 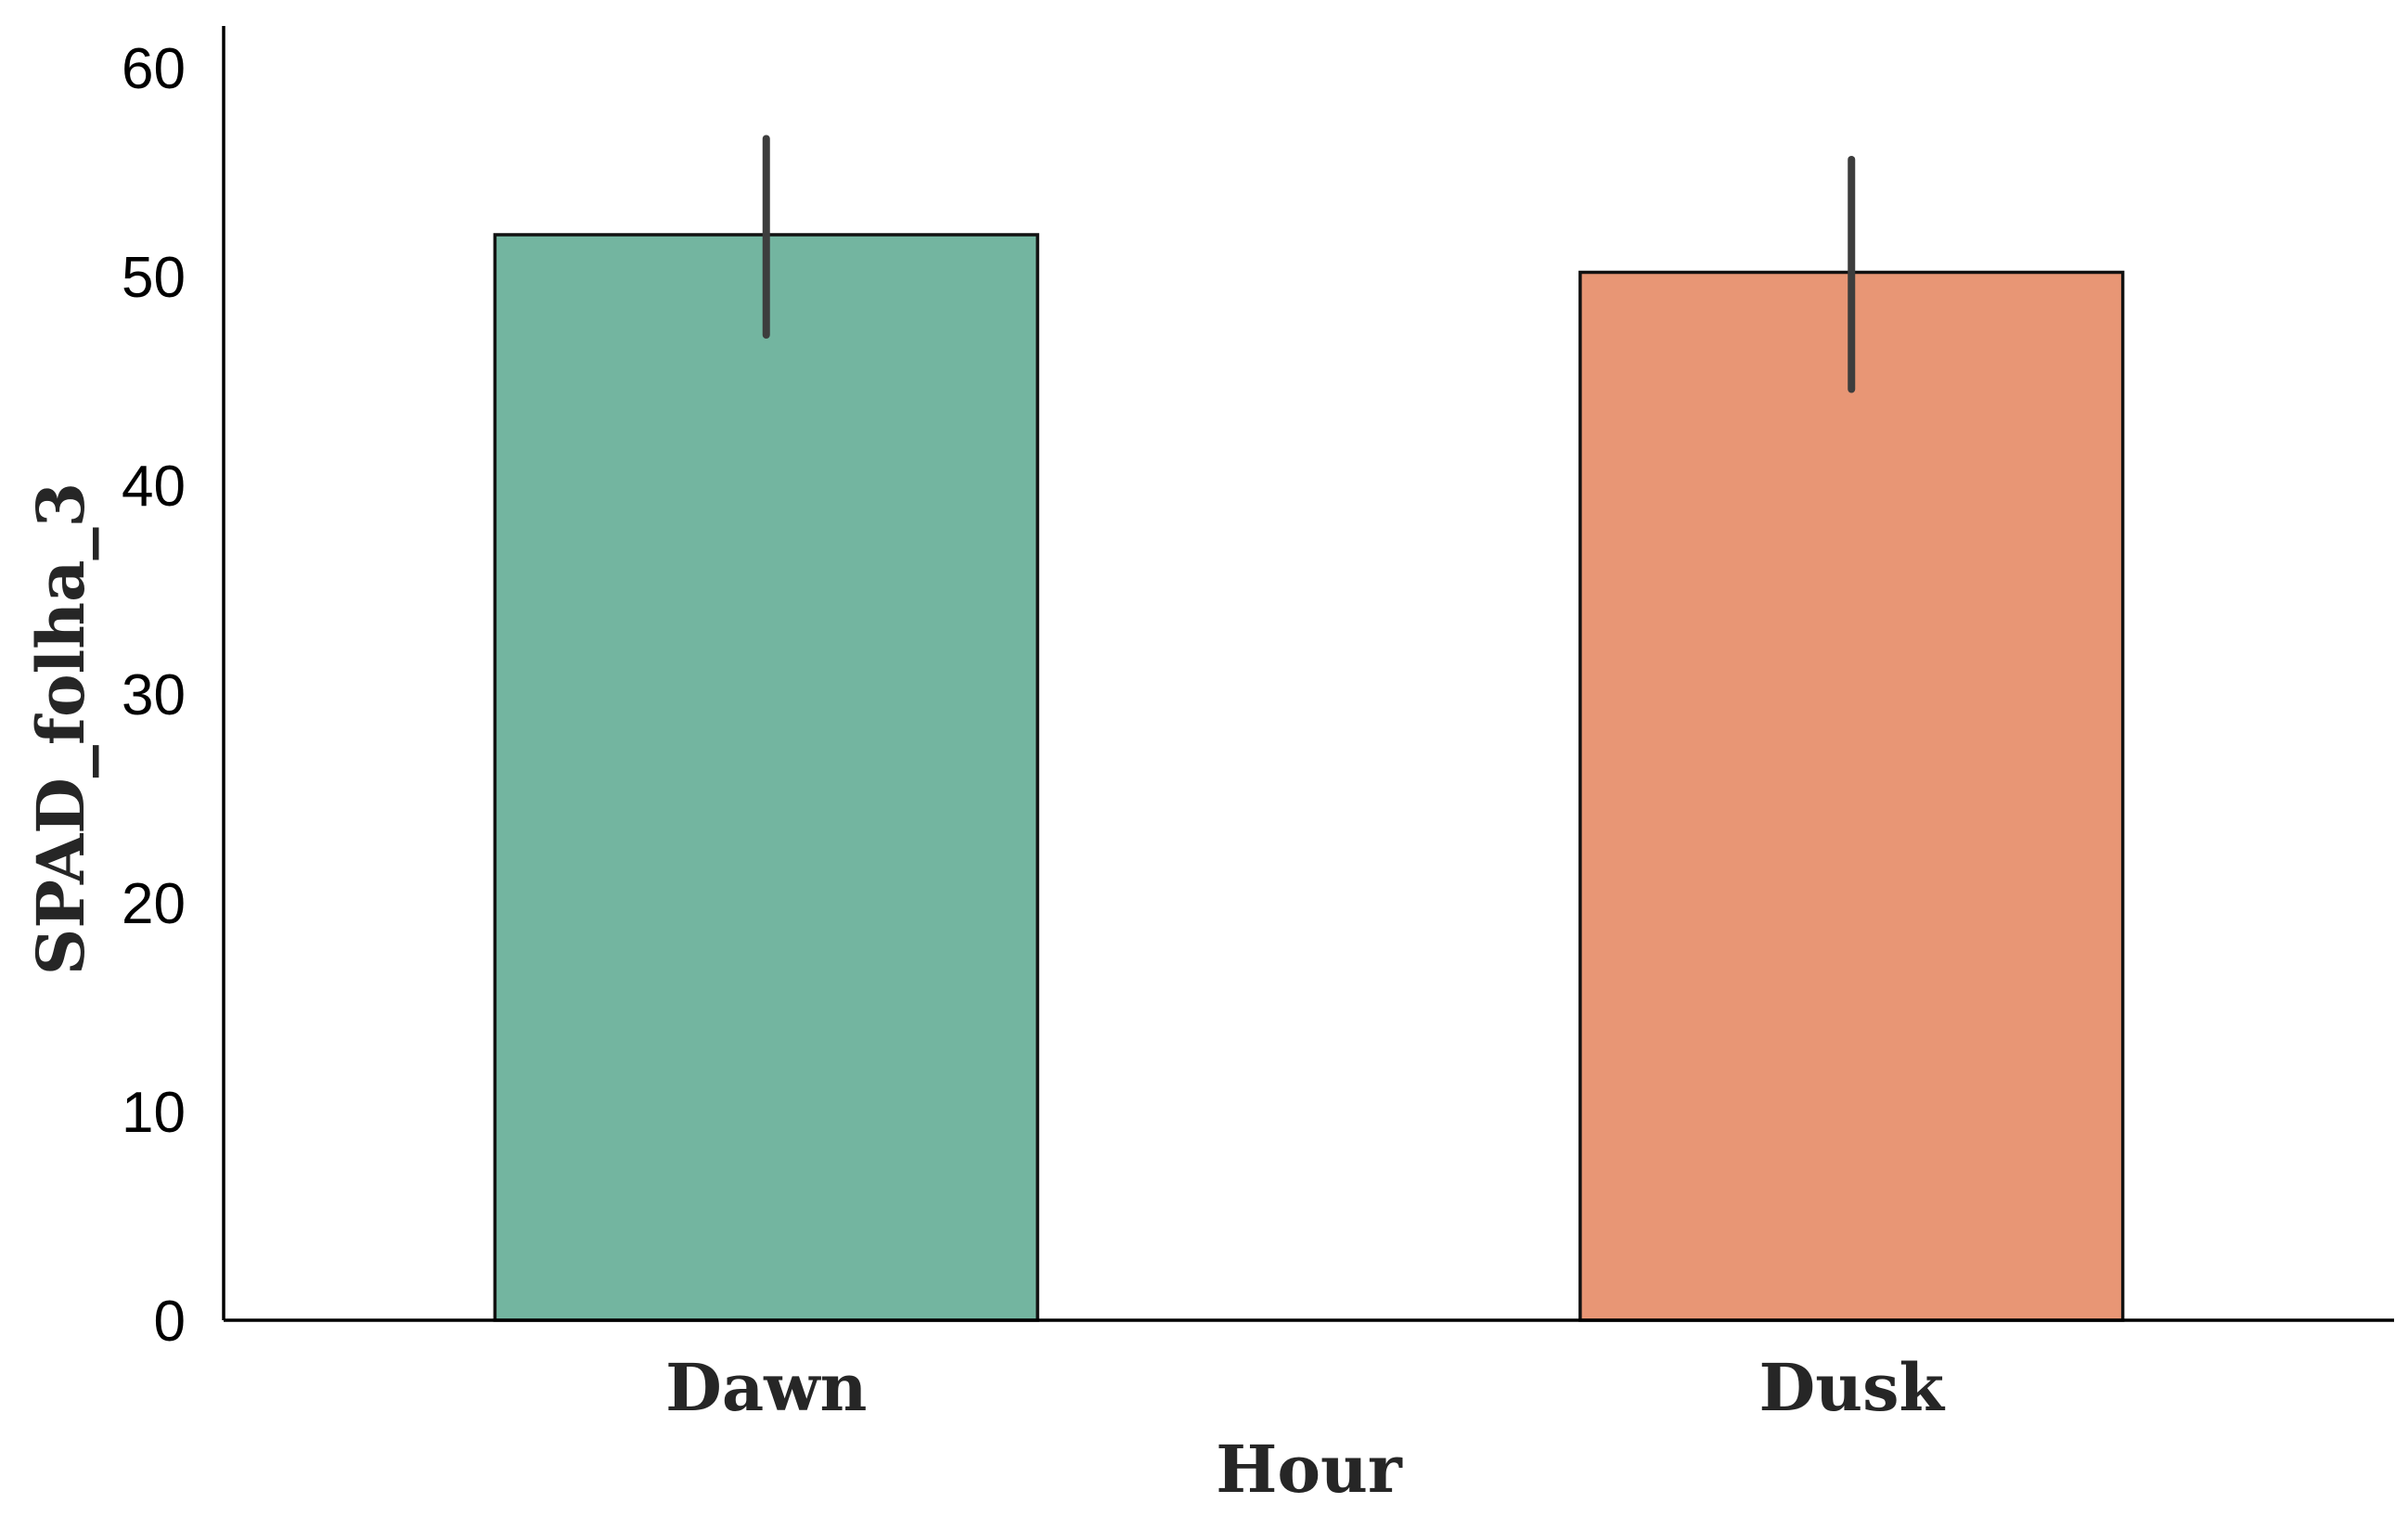 I want to click on y-tick-label: 20, so click(x=154, y=904).